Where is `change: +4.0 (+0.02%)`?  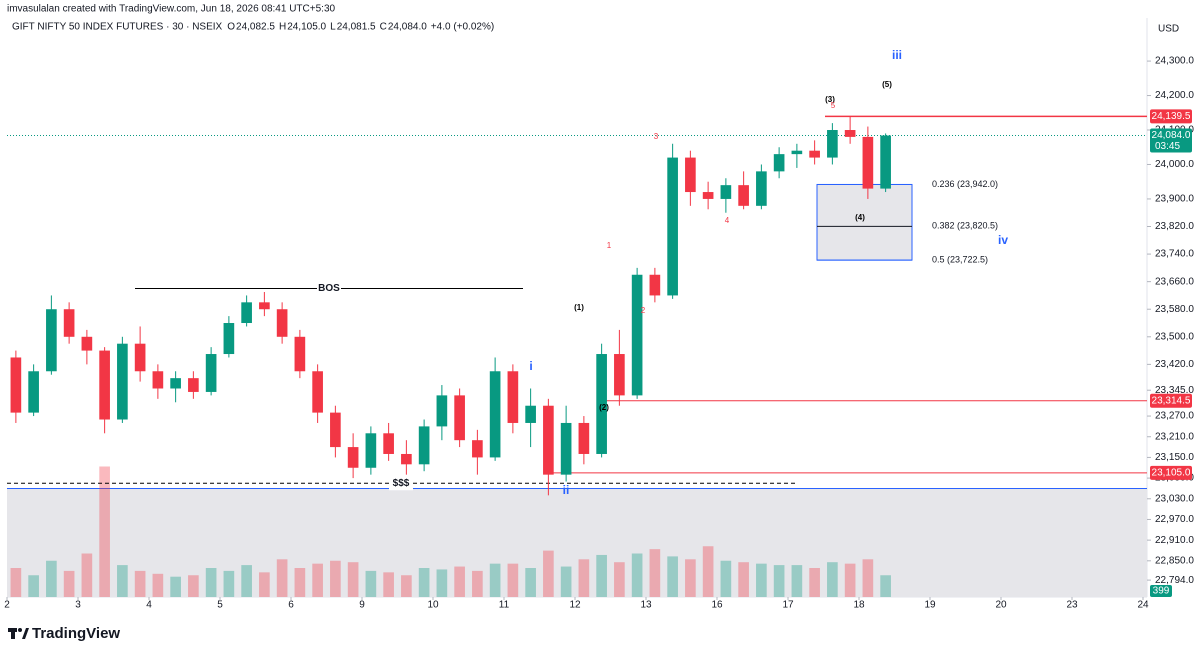
change: +4.0 (+0.02%) is located at coordinates (462, 27).